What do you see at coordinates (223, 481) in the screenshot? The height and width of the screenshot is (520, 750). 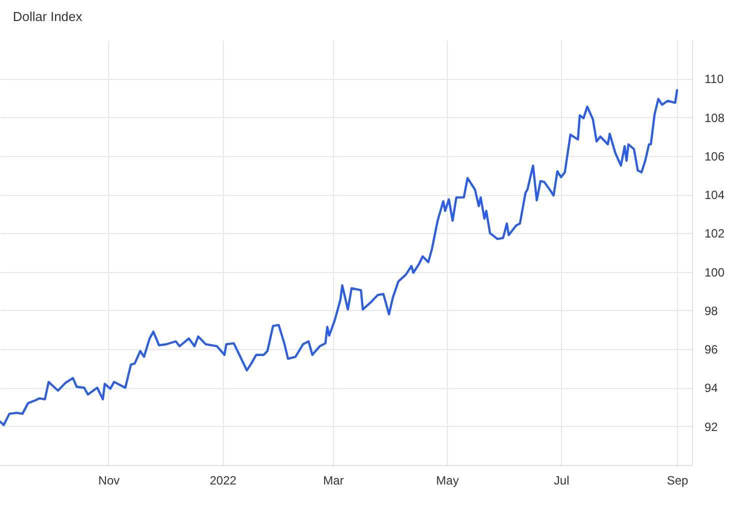 I see `x-tick-label: 2022` at bounding box center [223, 481].